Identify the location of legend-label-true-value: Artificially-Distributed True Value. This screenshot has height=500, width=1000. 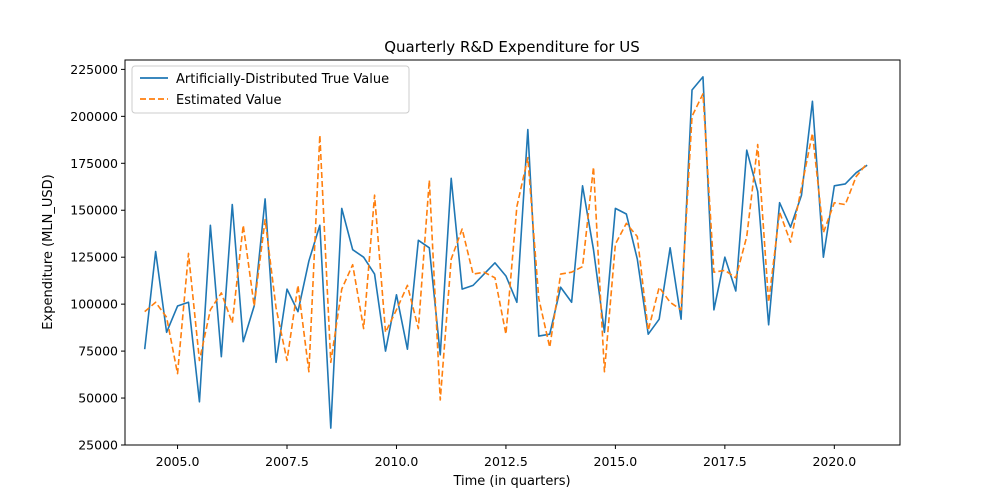
(282, 79).